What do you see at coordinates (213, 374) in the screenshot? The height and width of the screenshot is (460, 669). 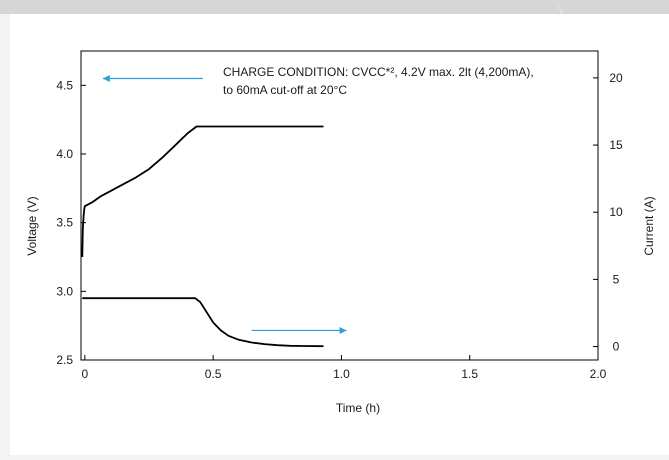 I see `x-tick-label: 0.5` at bounding box center [213, 374].